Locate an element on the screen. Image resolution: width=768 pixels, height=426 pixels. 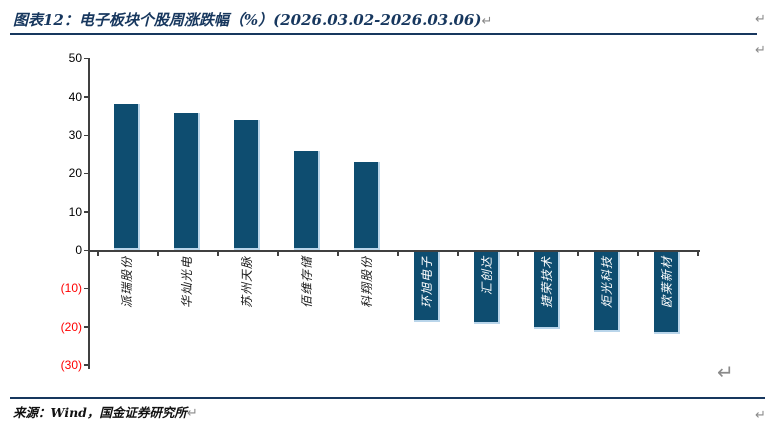
y-tick-label: (30) is located at coordinates (71, 364).